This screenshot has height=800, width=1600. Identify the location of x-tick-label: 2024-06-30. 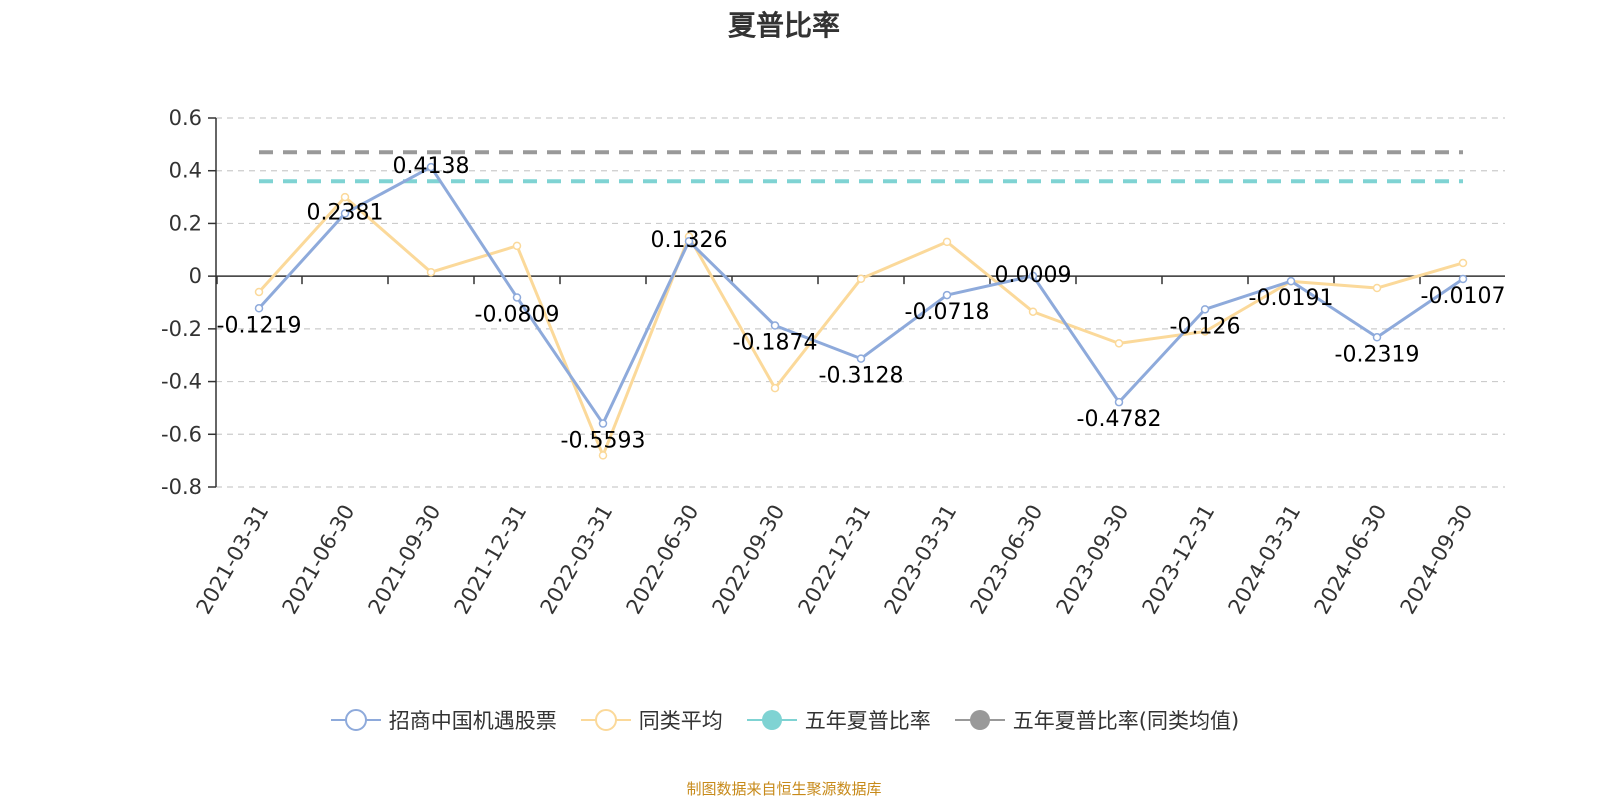
(1351, 560).